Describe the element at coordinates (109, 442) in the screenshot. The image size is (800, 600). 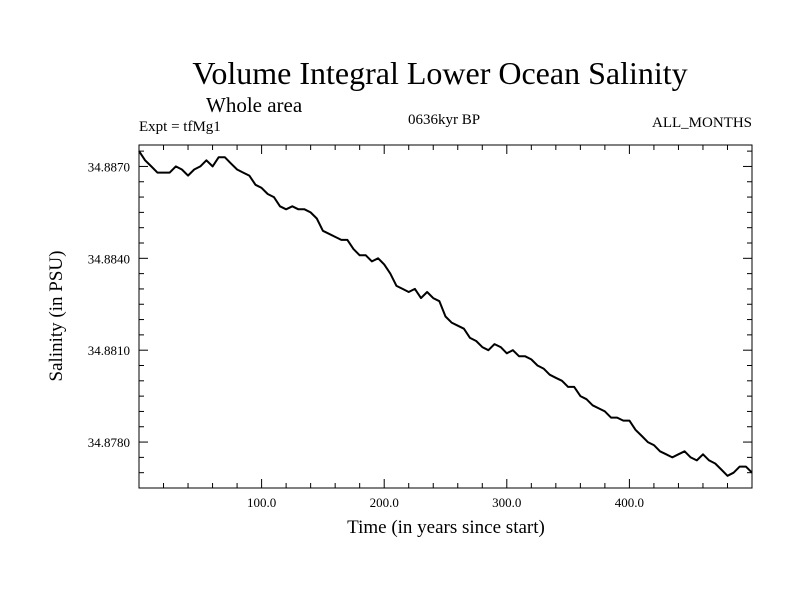
I see `y-tick-label: 34.8780` at that location.